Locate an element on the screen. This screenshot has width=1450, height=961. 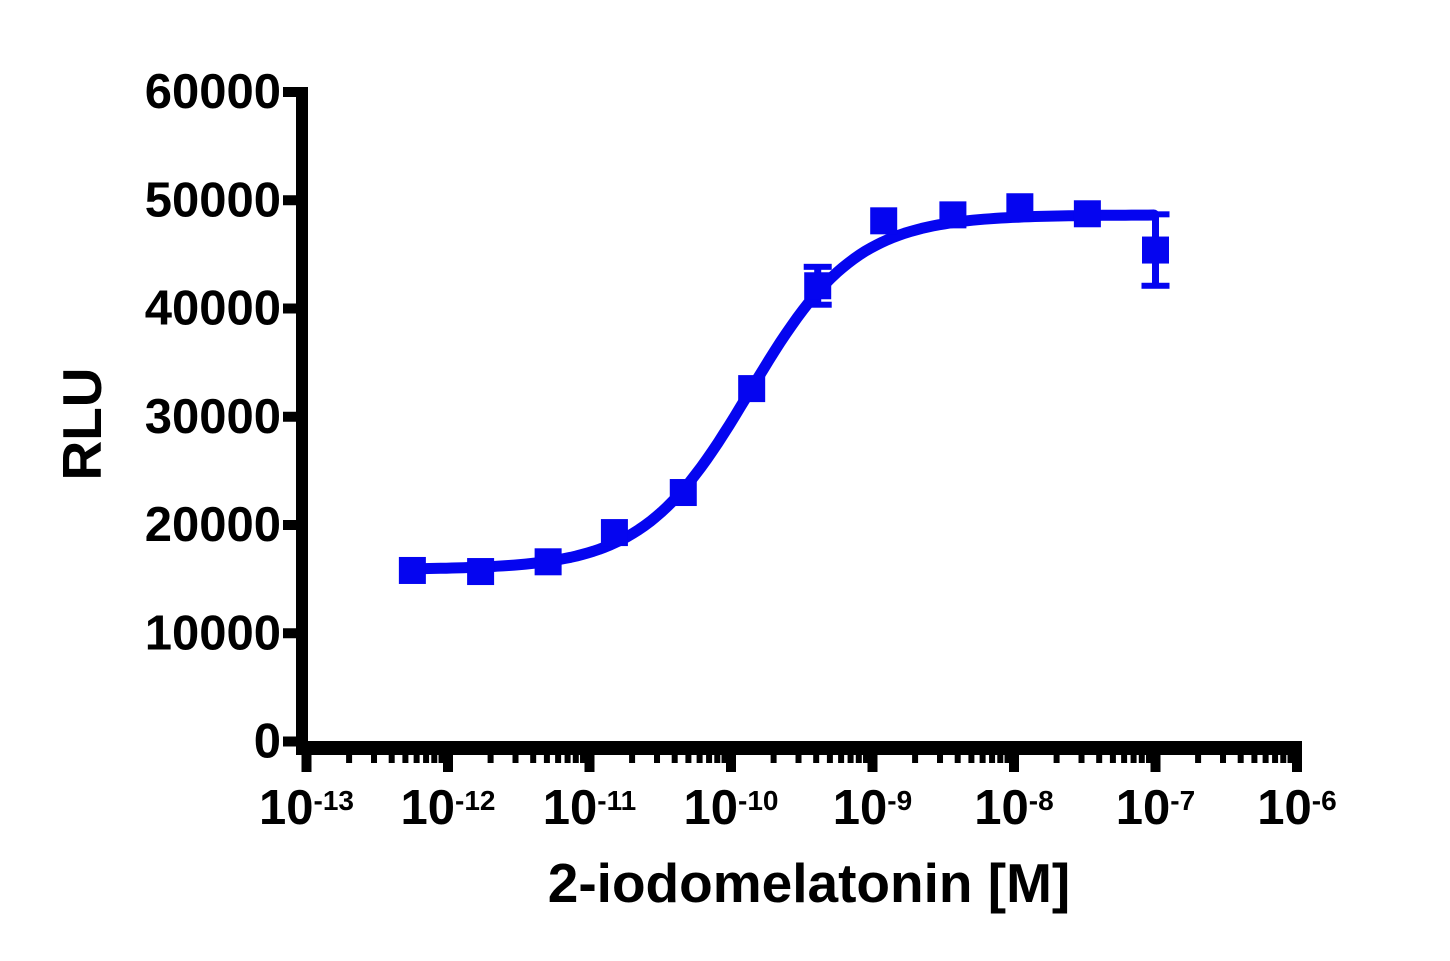
x-axis-line is located at coordinates (799, 748).